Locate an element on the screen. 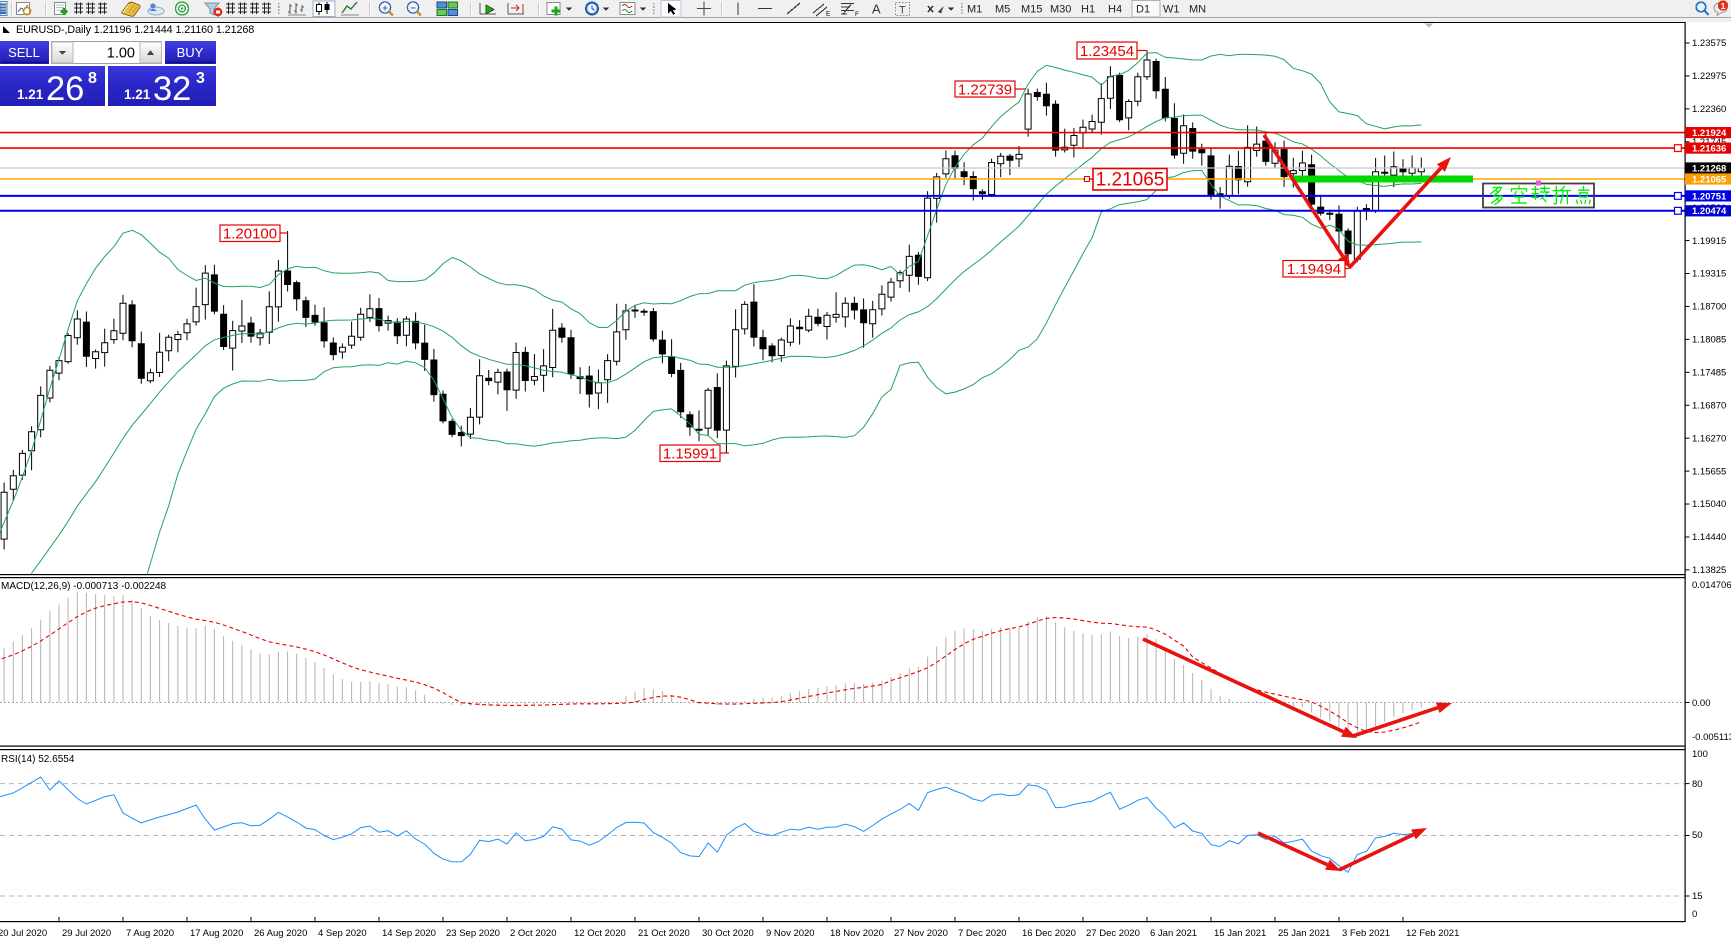 This screenshot has height=940, width=1731. svg-text: 29 Jul 2020 is located at coordinates (86, 933).